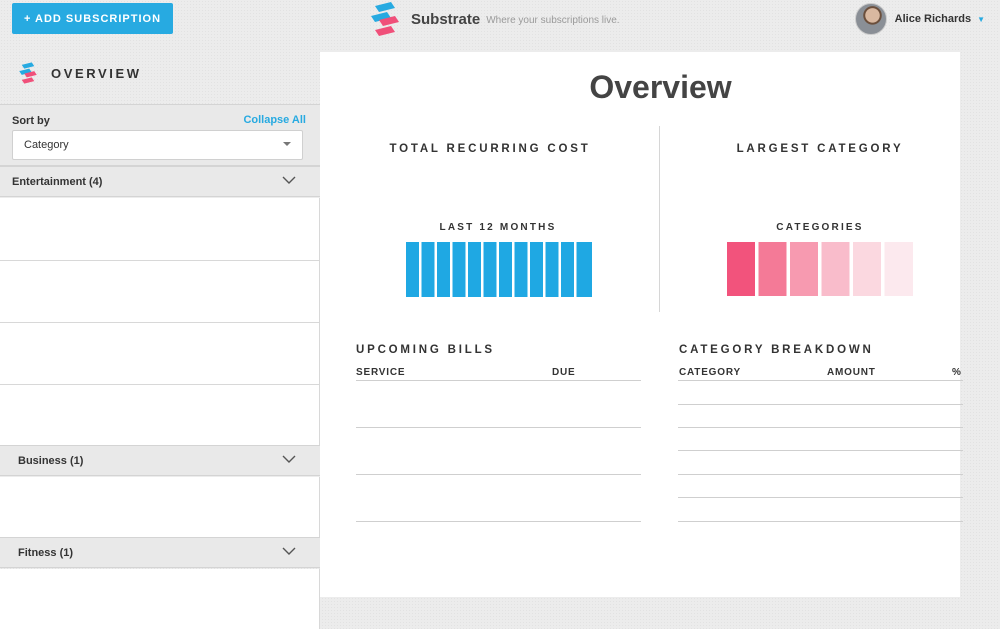  Describe the element at coordinates (564, 372) in the screenshot. I see `column-header-due: DUE` at that location.